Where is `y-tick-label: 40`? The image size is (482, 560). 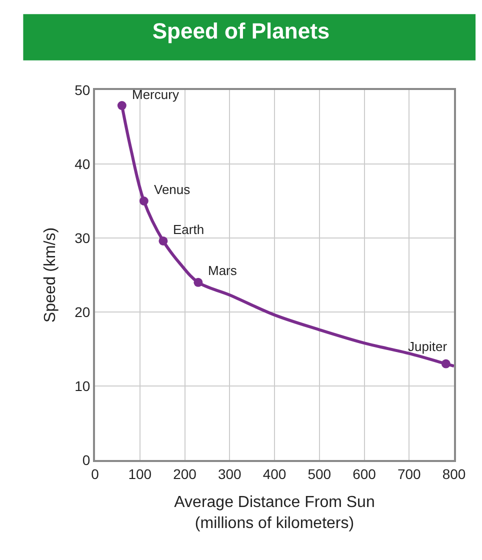 y-tick-label: 40 is located at coordinates (82, 164).